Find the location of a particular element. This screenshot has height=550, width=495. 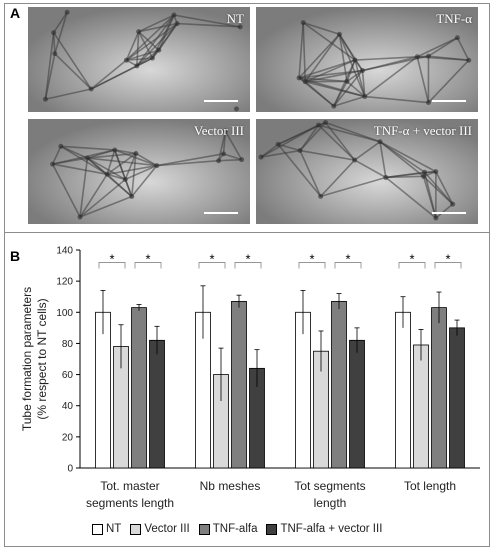

y-tick-label: 140 is located at coordinates (64, 251).